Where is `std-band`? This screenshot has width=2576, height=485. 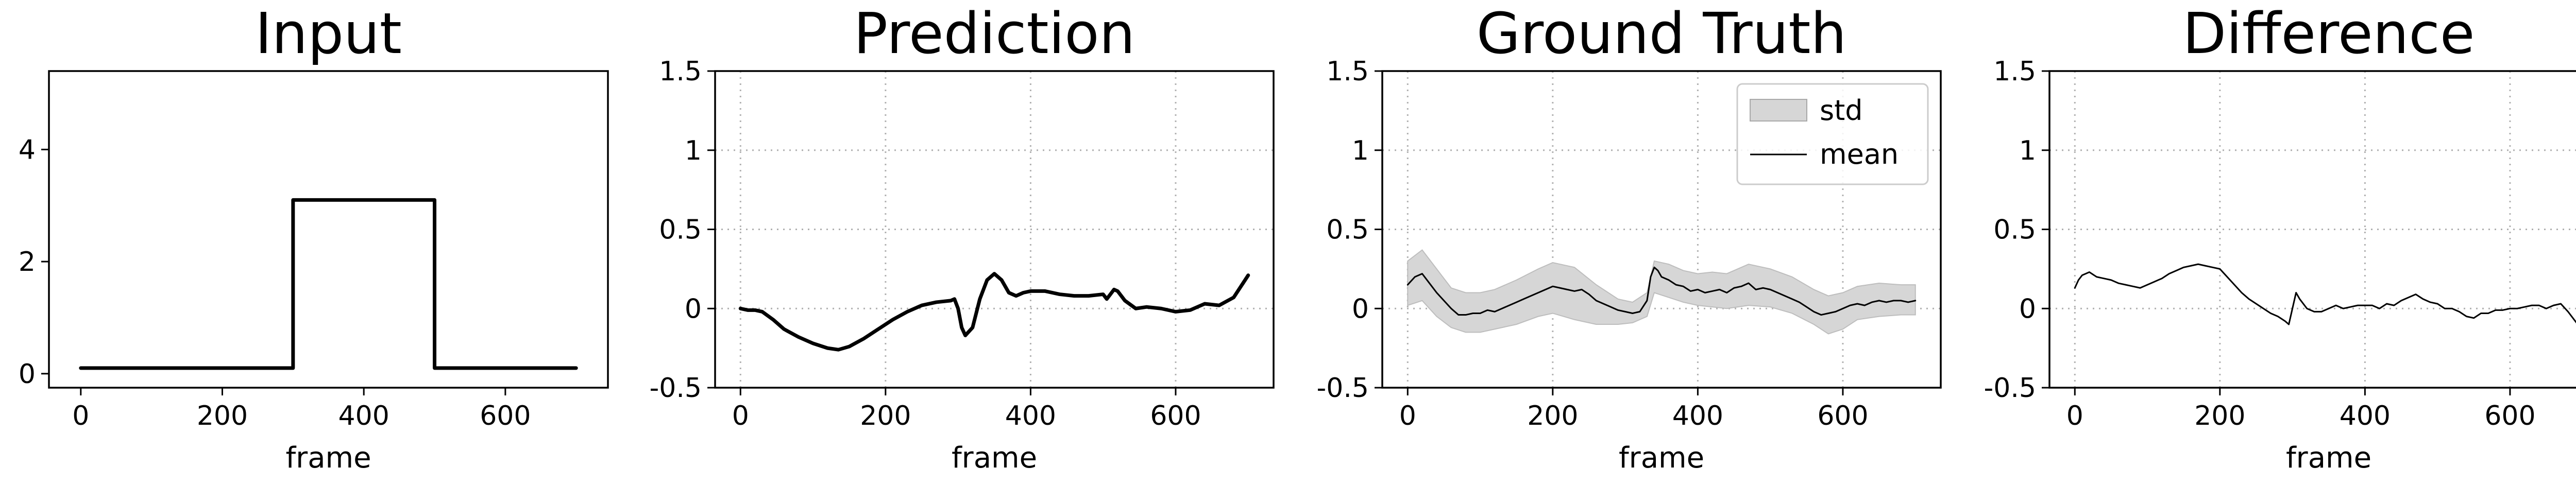 std-band is located at coordinates (1661, 292).